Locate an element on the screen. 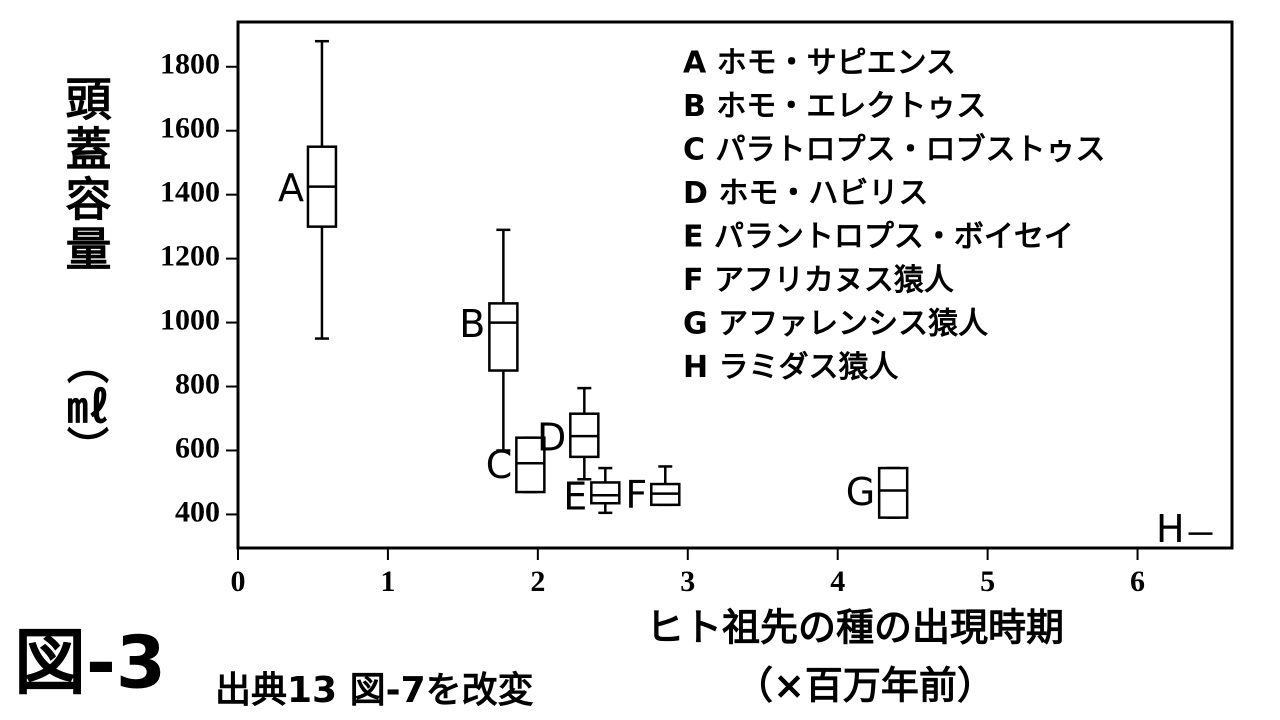 This screenshot has width=1280, height=720. y-axis-unit: （㎖） is located at coordinates (85, 405).